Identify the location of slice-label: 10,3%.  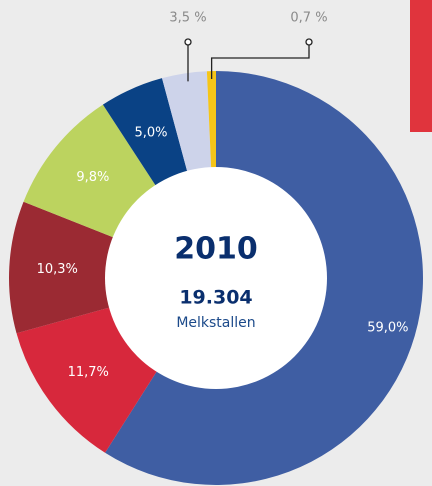
(57, 269).